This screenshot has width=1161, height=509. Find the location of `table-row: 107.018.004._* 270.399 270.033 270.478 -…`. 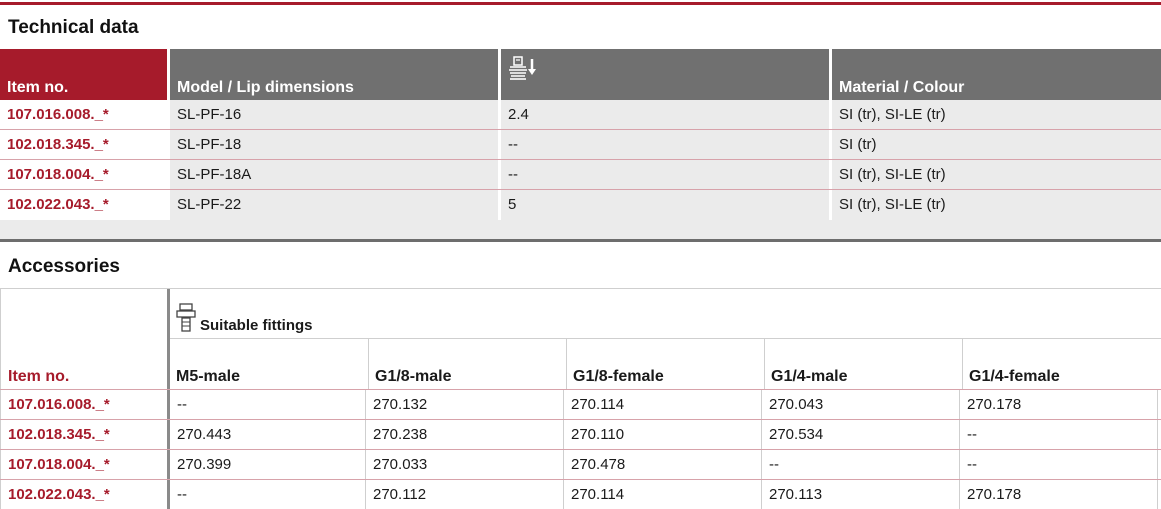

table-row: 107.018.004._* 270.399 270.033 270.478 -… is located at coordinates (580, 464).